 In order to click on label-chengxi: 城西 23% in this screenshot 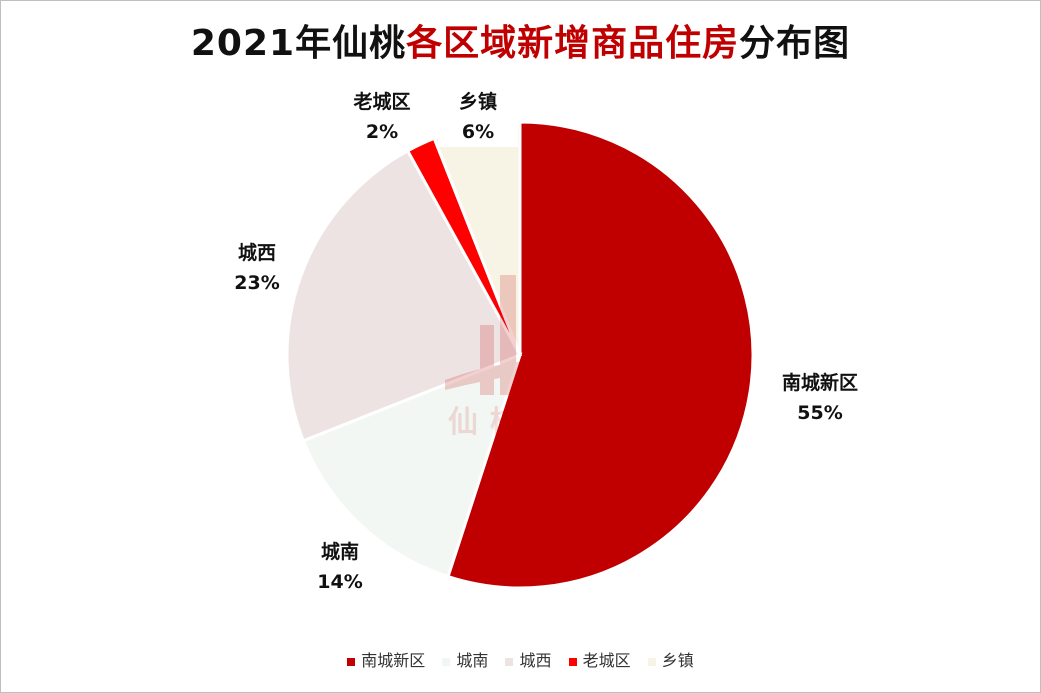, I will do `click(257, 268)`.